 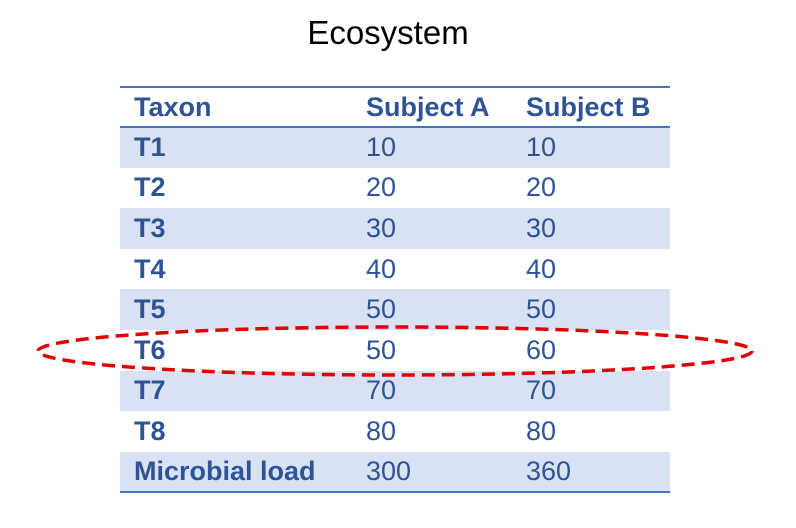 I want to click on header-subject-a: Subject A, so click(x=444, y=107).